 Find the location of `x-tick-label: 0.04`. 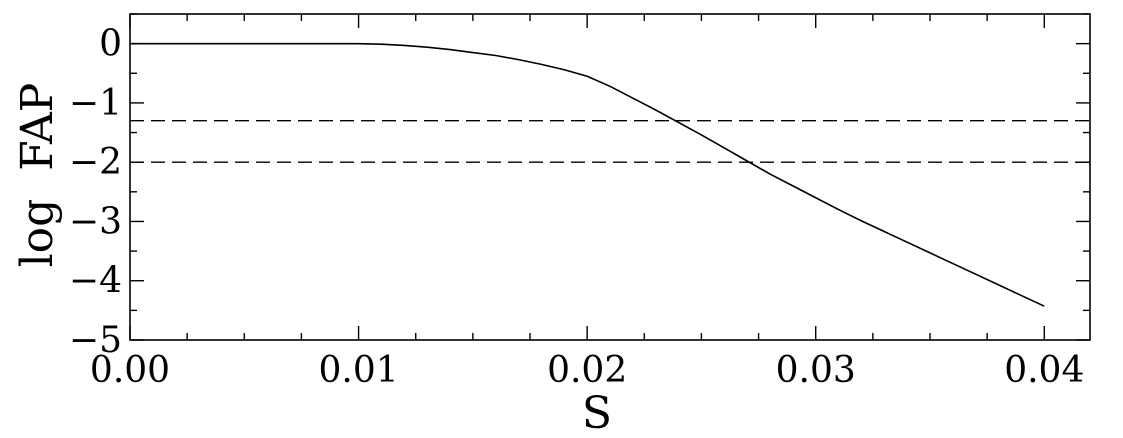

x-tick-label: 0.04 is located at coordinates (1044, 370).